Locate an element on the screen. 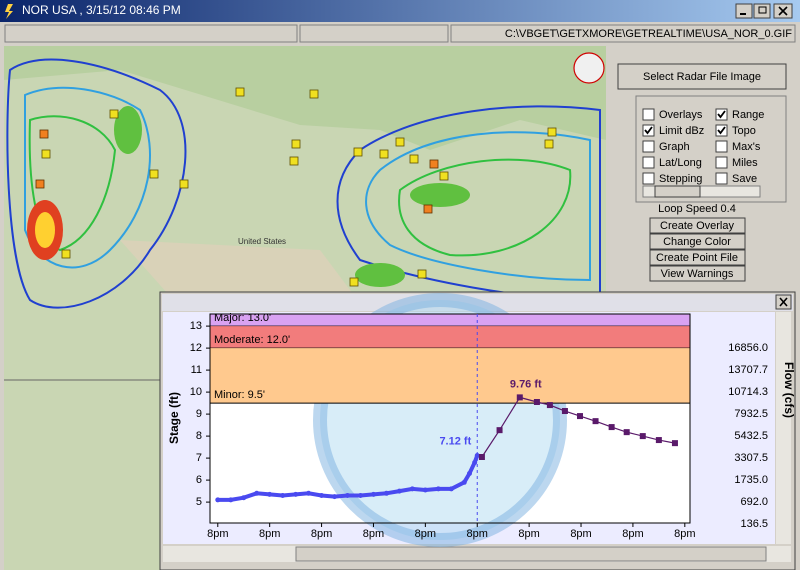 Image resolution: width=800 pixels, height=570 pixels. checkbox-label: Topo is located at coordinates (744, 131).